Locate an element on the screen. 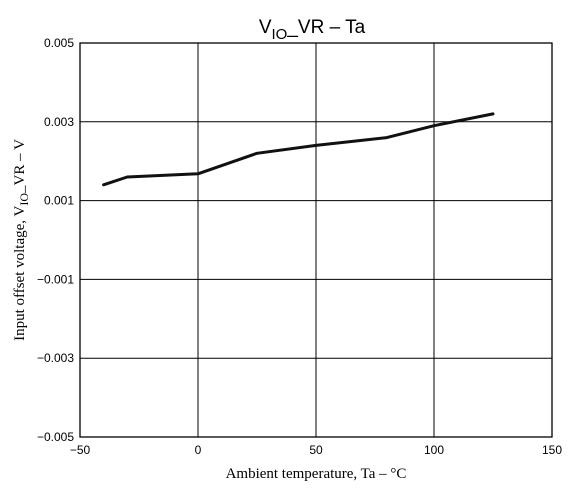 This screenshot has height=488, width=571. y-tick-label: 0.003 is located at coordinates (59, 122).